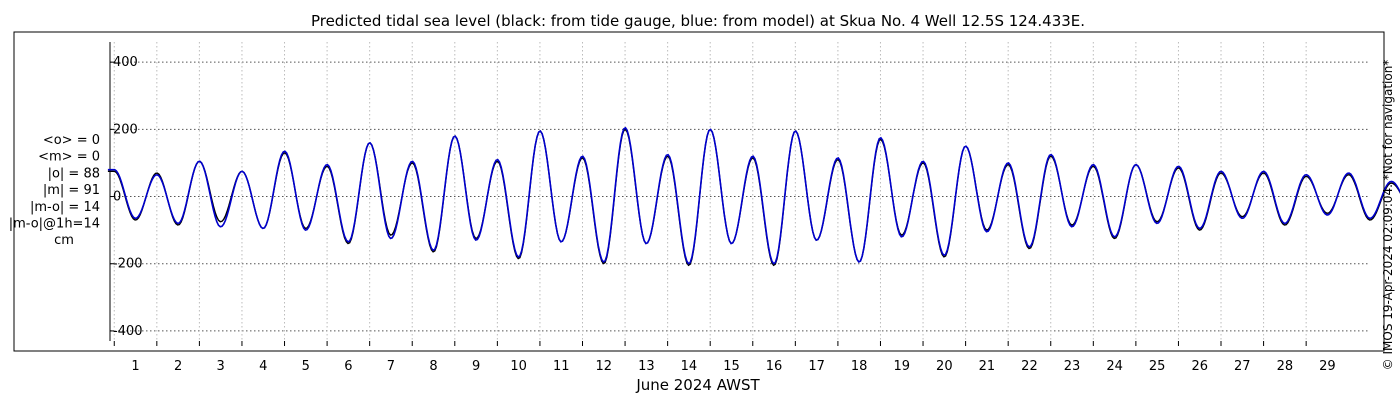 This screenshot has height=400, width=1400. Describe the element at coordinates (433, 366) in the screenshot. I see `x-tick-label: 8` at that location.